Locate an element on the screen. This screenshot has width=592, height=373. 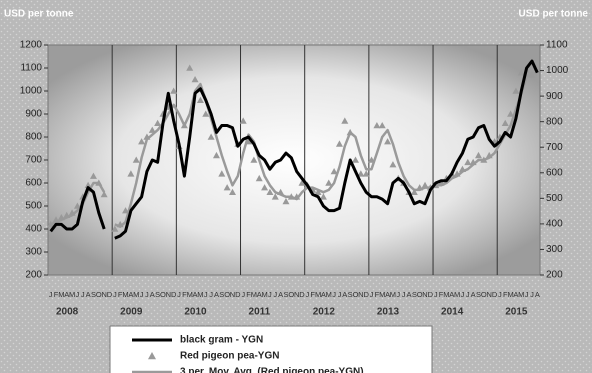
year-label: 2014 is located at coordinates (452, 312).